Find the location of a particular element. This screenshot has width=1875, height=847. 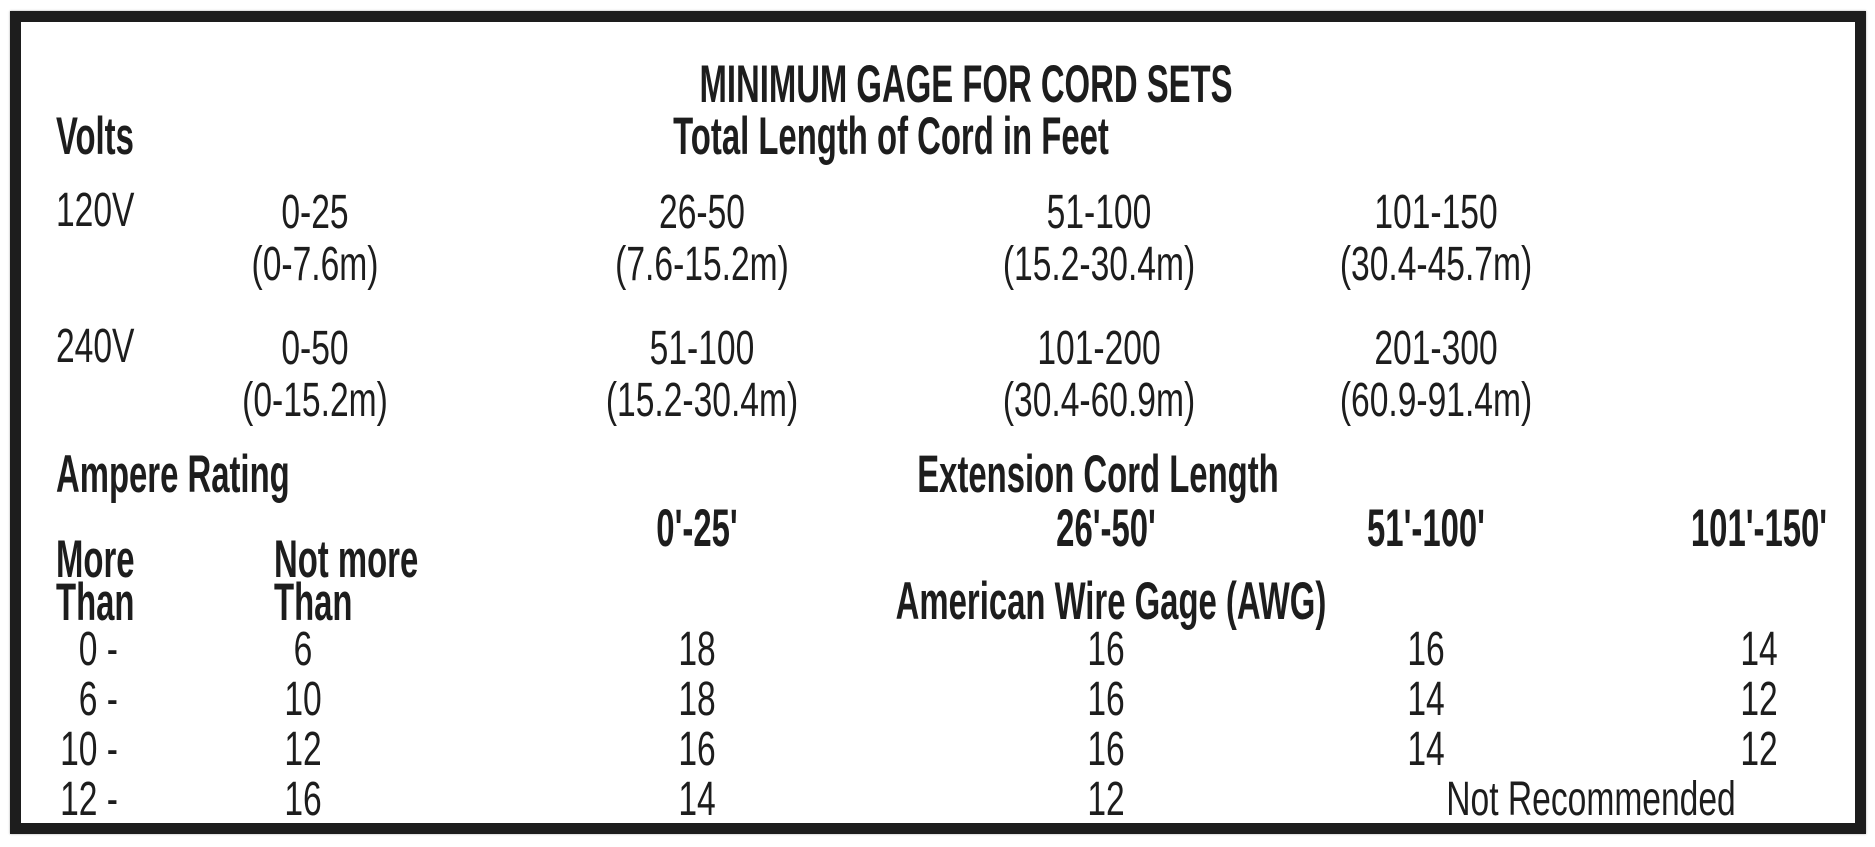

length-header: 0'-25' is located at coordinates (697, 528).